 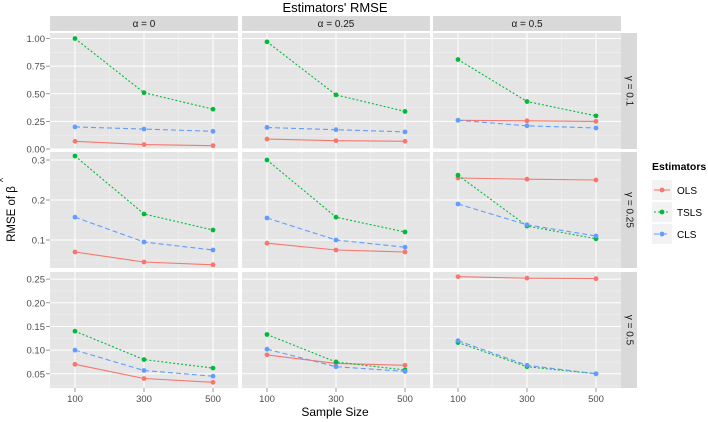 I want to click on series-line-cls-r0-c0, so click(x=144, y=129).